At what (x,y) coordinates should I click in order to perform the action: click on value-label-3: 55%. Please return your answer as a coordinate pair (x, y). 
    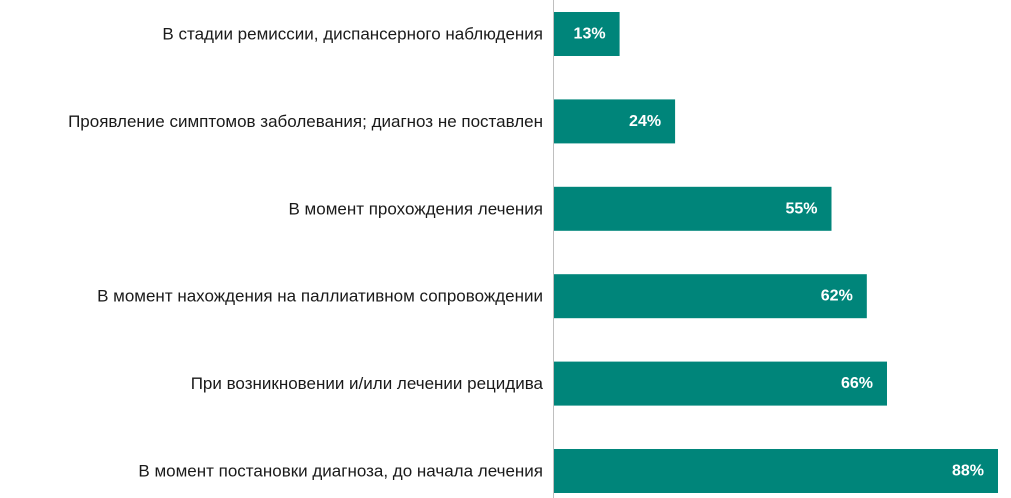
    Looking at the image, I should click on (801, 208).